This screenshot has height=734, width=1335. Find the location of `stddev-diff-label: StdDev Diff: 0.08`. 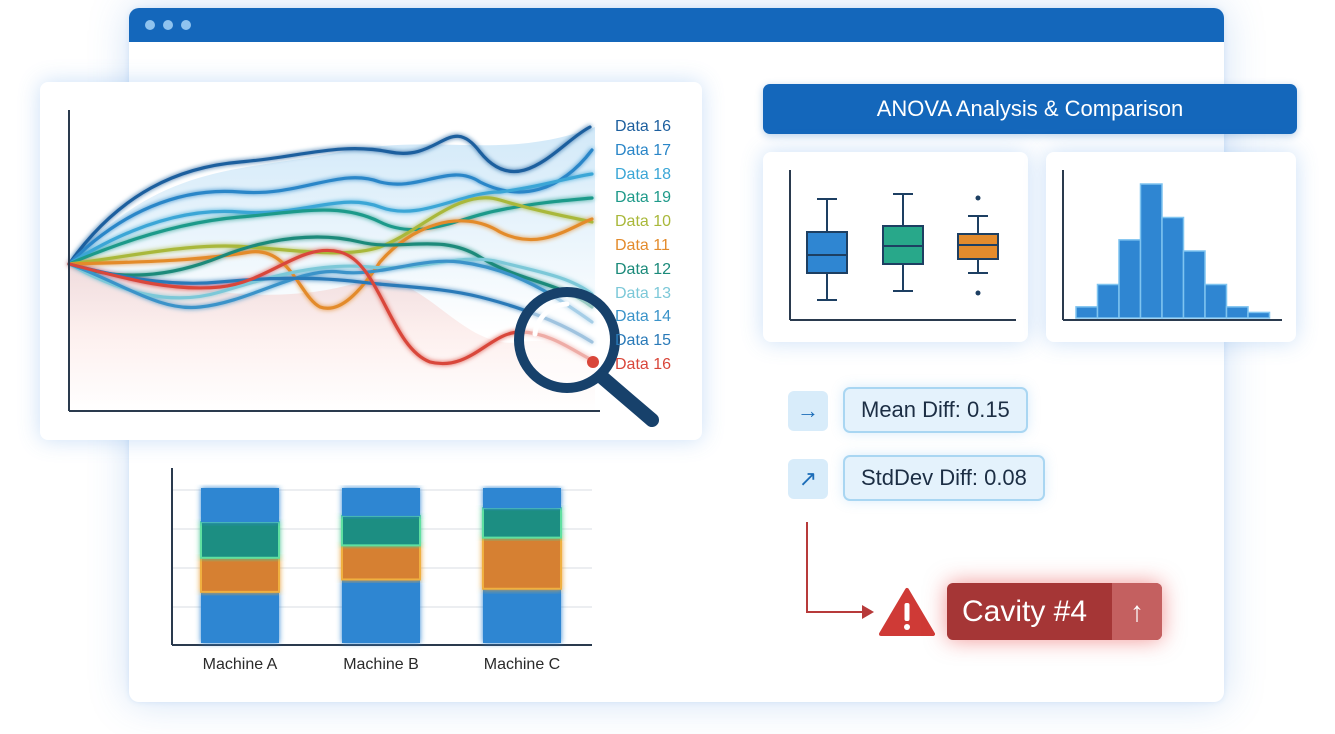

stddev-diff-label: StdDev Diff: 0.08 is located at coordinates (944, 477).